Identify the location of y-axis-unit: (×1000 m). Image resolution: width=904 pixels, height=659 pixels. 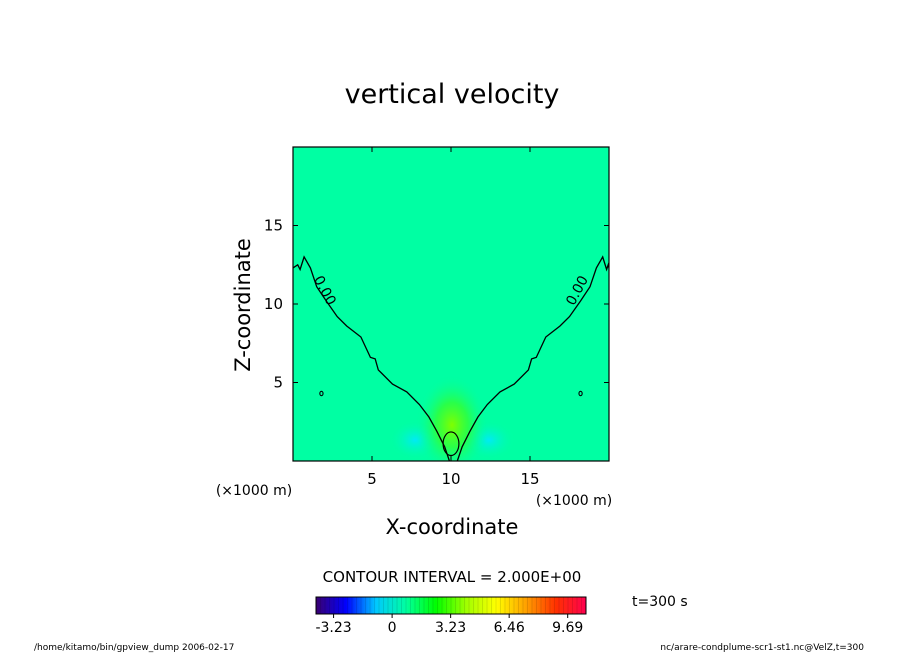
(254, 491).